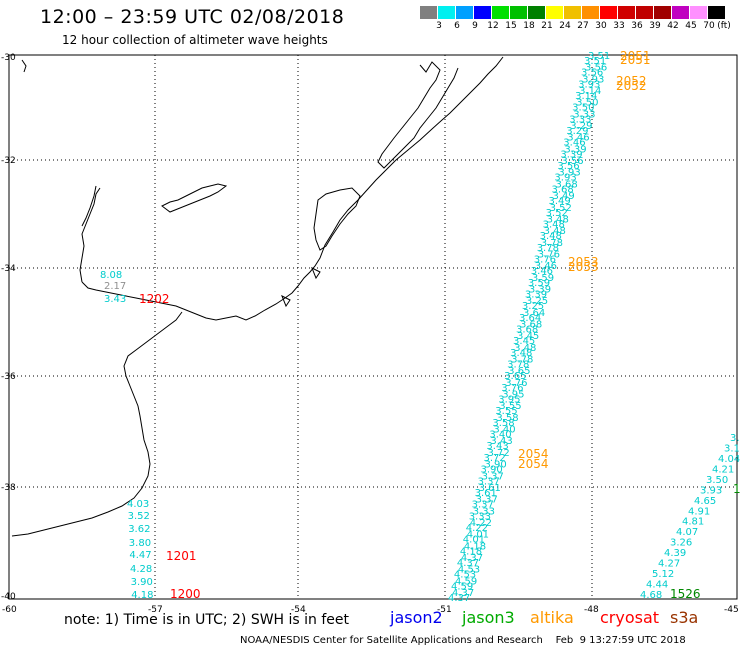 The image size is (740, 650). What do you see at coordinates (444, 610) in the screenshot?
I see `lon-tick-label: -51` at bounding box center [444, 610].